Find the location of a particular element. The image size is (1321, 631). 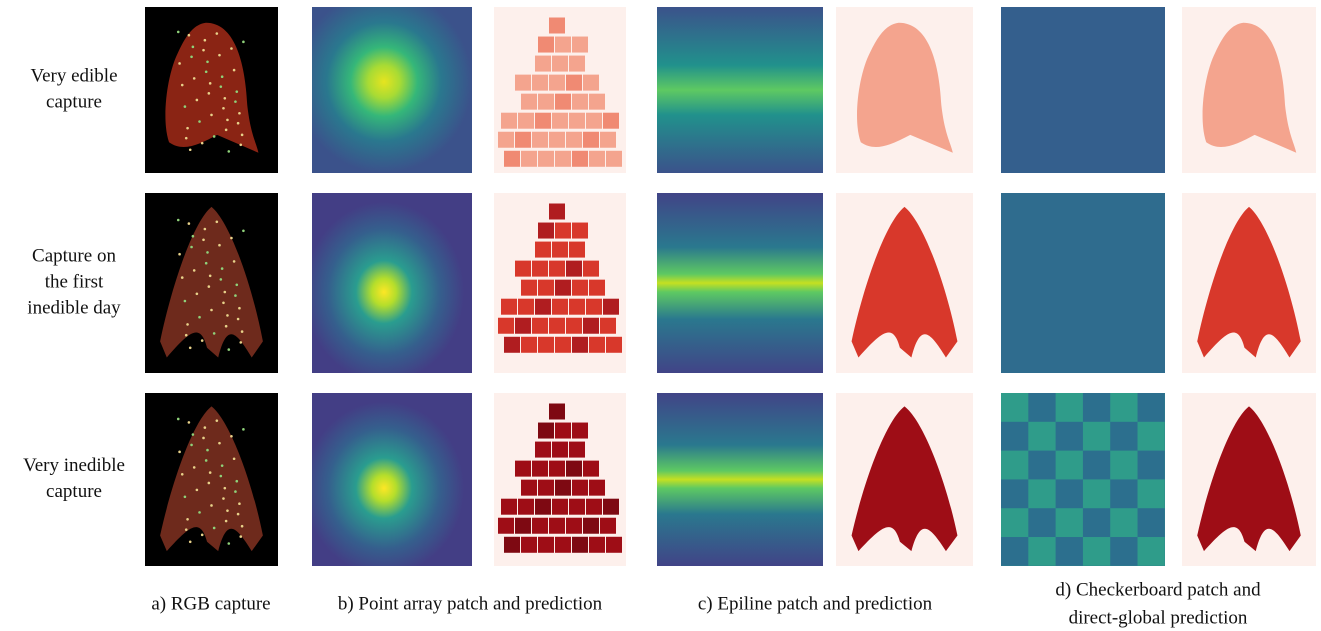

prediction-shape is located at coordinates (1249, 479).